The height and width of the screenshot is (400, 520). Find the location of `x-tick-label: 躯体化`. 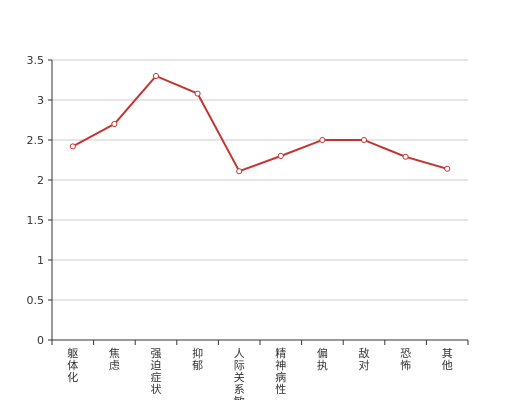

x-tick-label: 躯体化 is located at coordinates (72, 365).